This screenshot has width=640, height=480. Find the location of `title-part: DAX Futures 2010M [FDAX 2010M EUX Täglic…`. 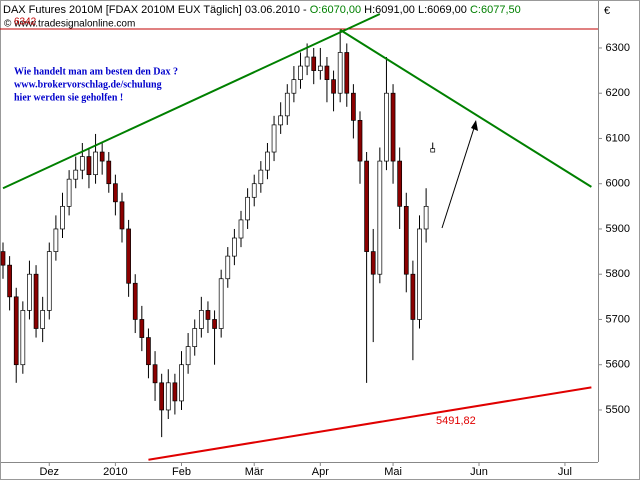

title-part: DAX Futures 2010M [FDAX 2010M EUX Täglic… is located at coordinates (156, 10).